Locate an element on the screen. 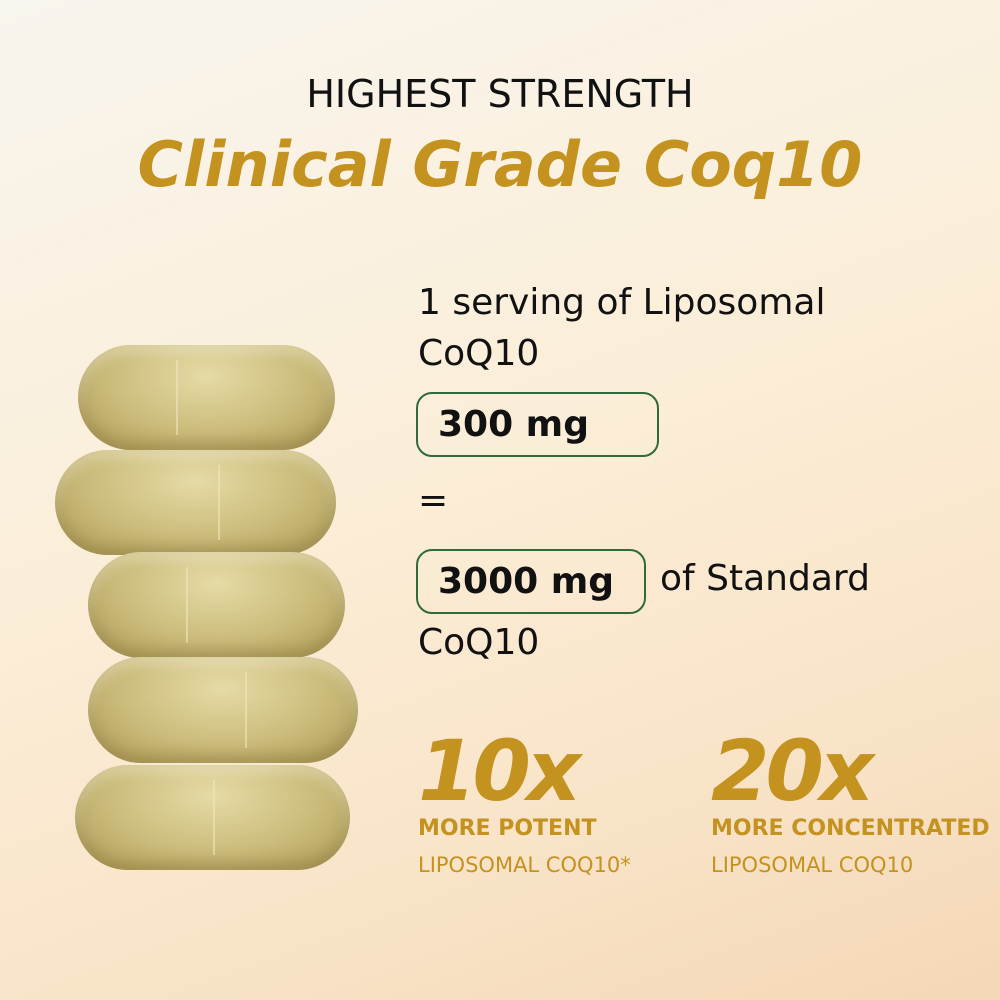  liposomal-amount-badge: 300 mg is located at coordinates (537, 424).